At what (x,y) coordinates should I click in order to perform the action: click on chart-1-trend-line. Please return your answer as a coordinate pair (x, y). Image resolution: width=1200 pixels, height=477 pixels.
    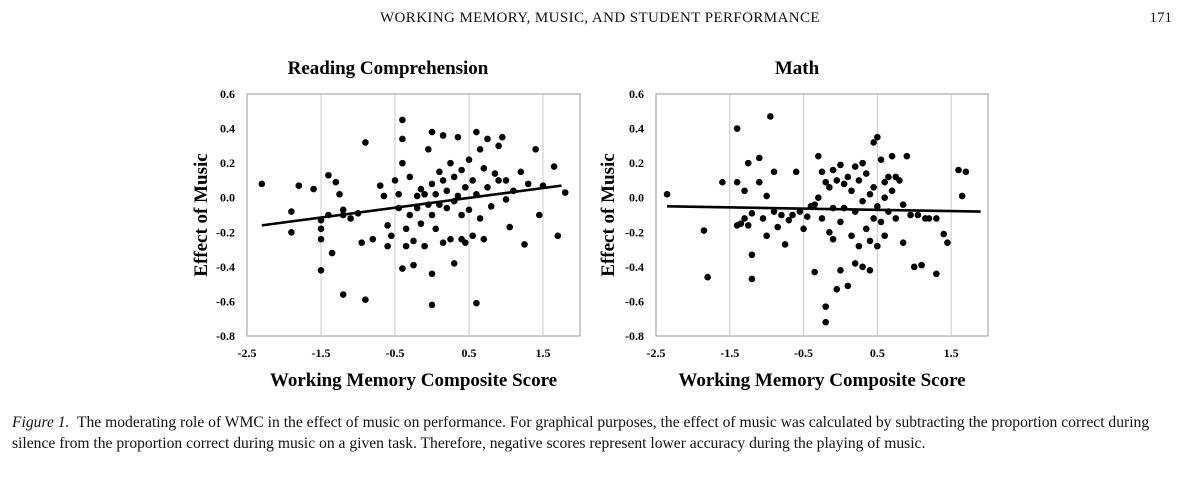
    Looking at the image, I should click on (411, 205).